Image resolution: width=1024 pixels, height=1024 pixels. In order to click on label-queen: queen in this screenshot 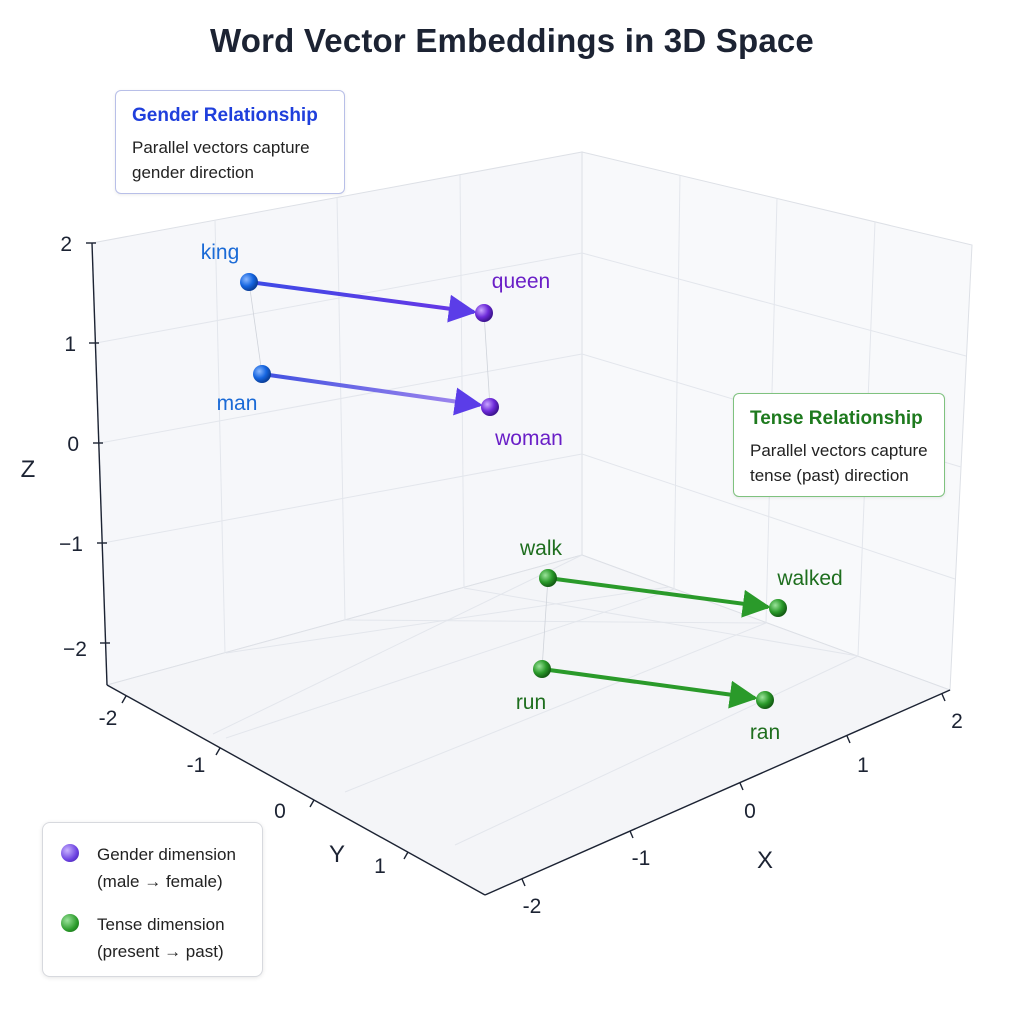, I will do `click(521, 281)`.